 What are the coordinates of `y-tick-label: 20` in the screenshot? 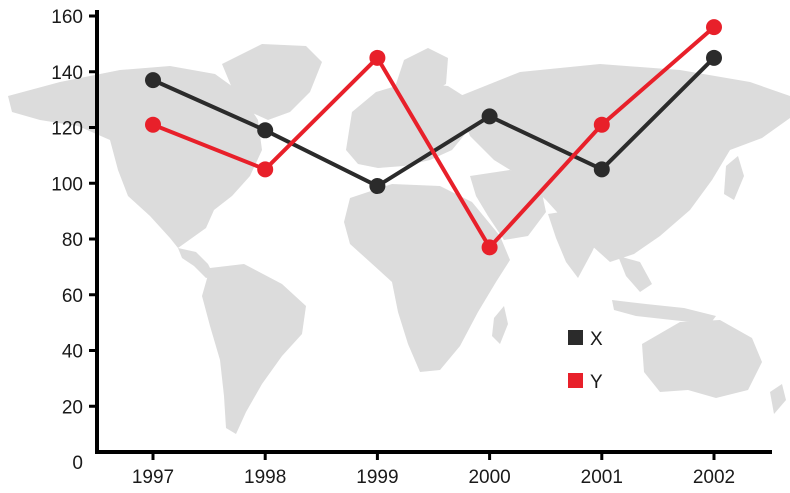 It's located at (72, 407).